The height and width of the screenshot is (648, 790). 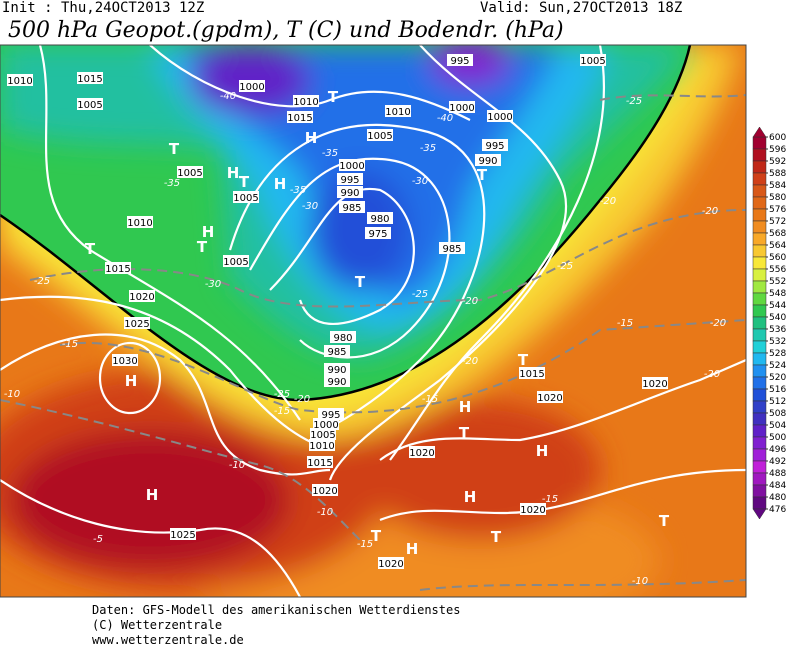 What do you see at coordinates (777, 342) in the screenshot?
I see `colorbar-tick-label: 532` at bounding box center [777, 342].